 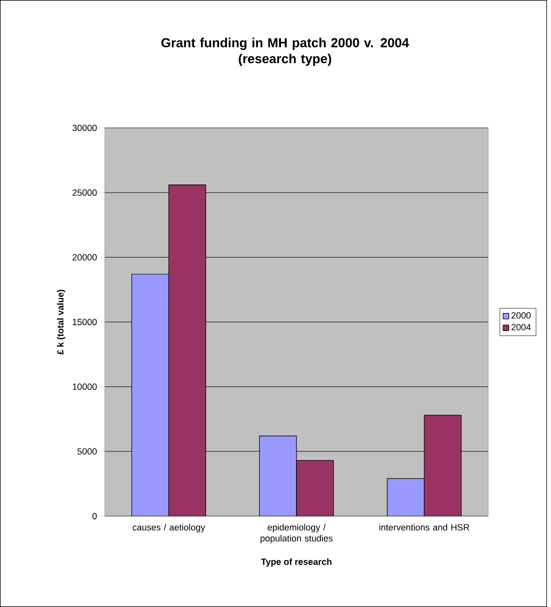 I want to click on y-tick-label: 25000, so click(x=84, y=192).